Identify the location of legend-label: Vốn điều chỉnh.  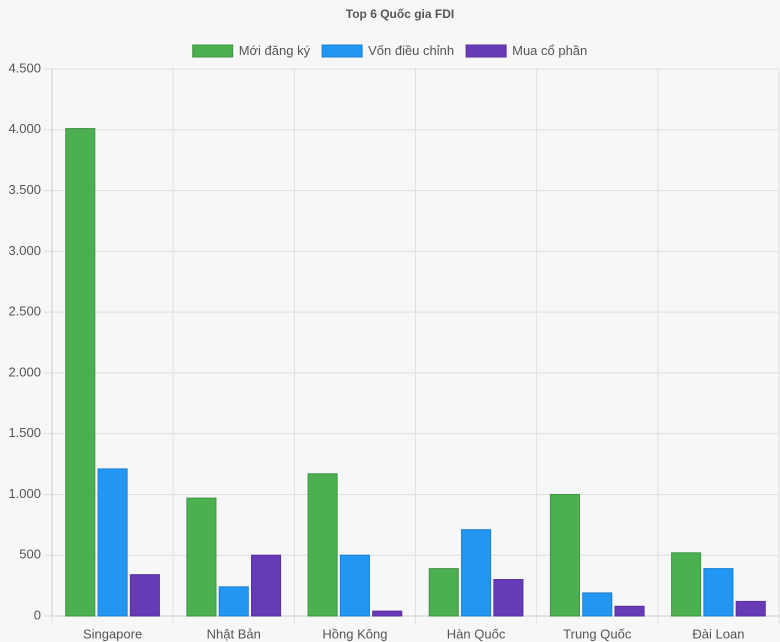
(411, 50).